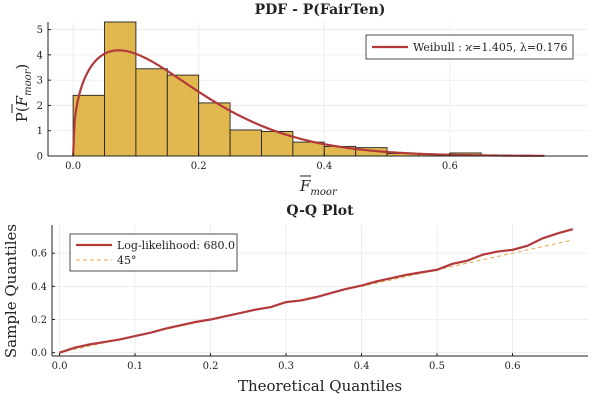 This screenshot has width=600, height=400. What do you see at coordinates (44, 94) in the screenshot?
I see `pdf-y-ticks: 0 1 2 3 4 5` at bounding box center [44, 94].